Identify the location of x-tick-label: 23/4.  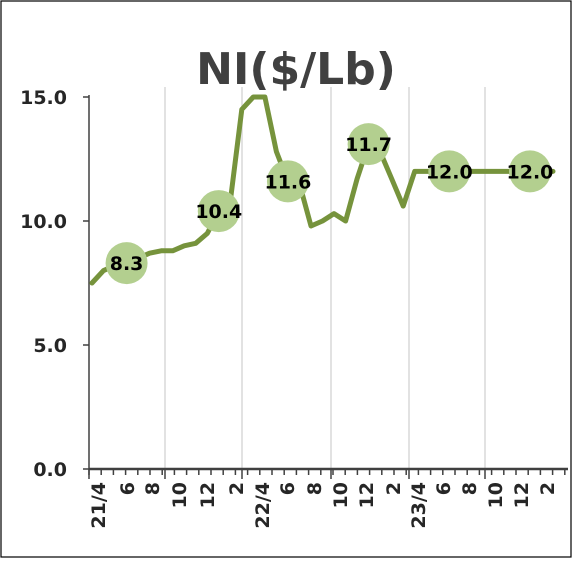
(419, 505).